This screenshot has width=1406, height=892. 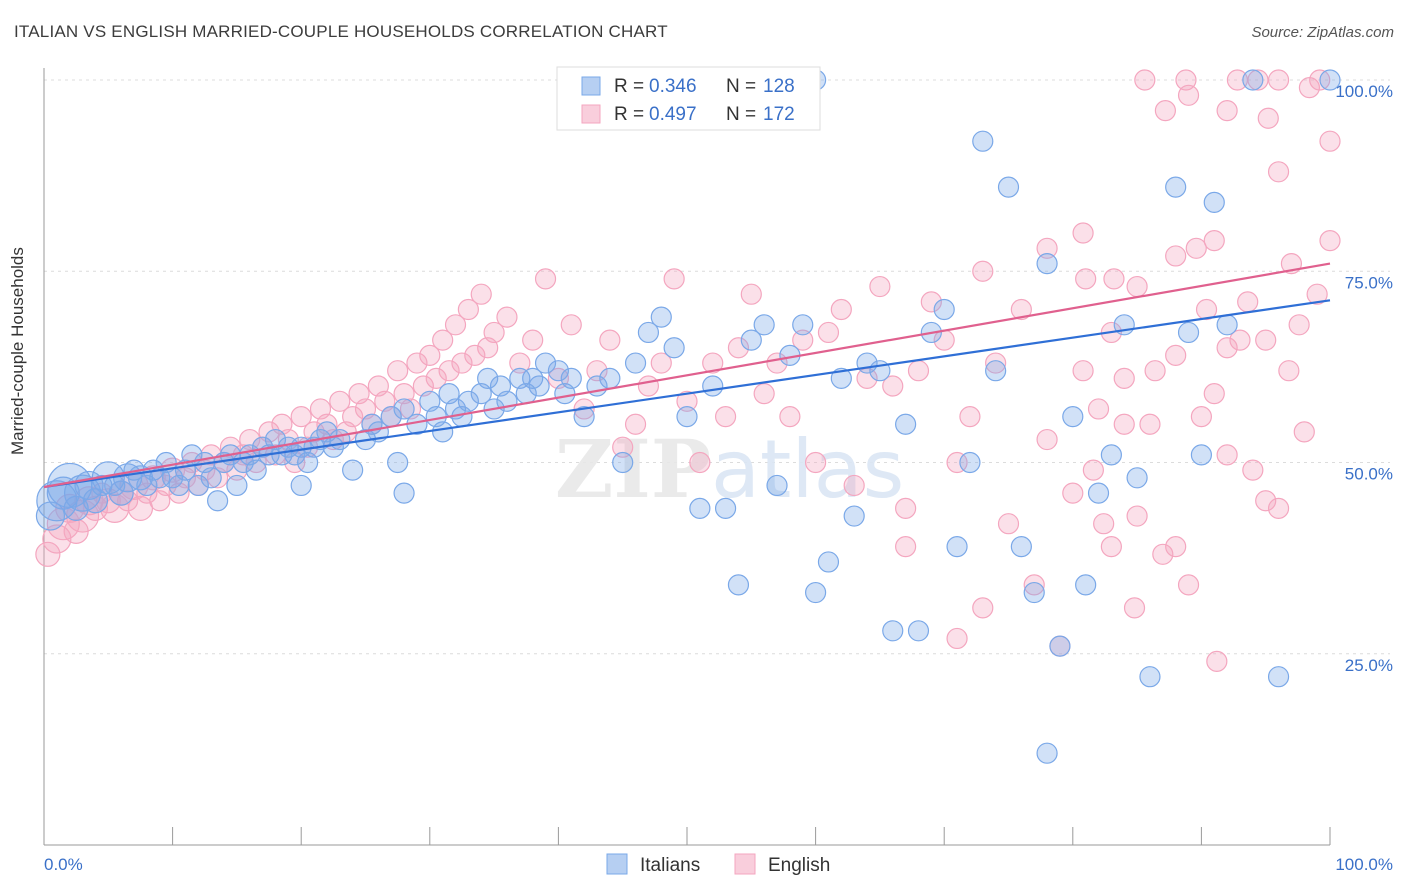 What do you see at coordinates (745, 864) in the screenshot?
I see `legend-swatch-english` at bounding box center [745, 864].